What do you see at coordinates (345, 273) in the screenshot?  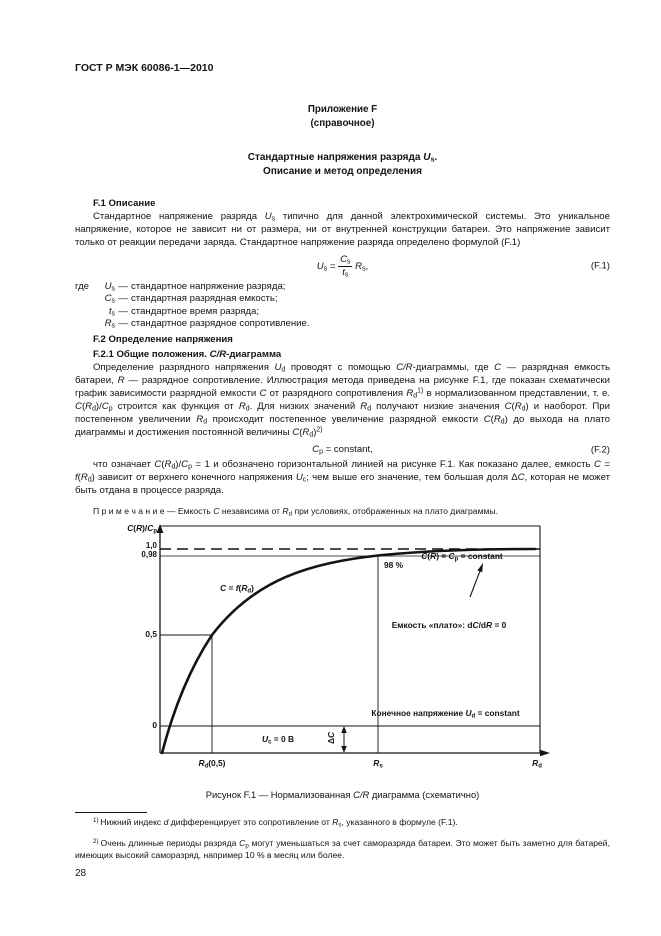 I see `formula-f1-denominator: ts` at bounding box center [345, 273].